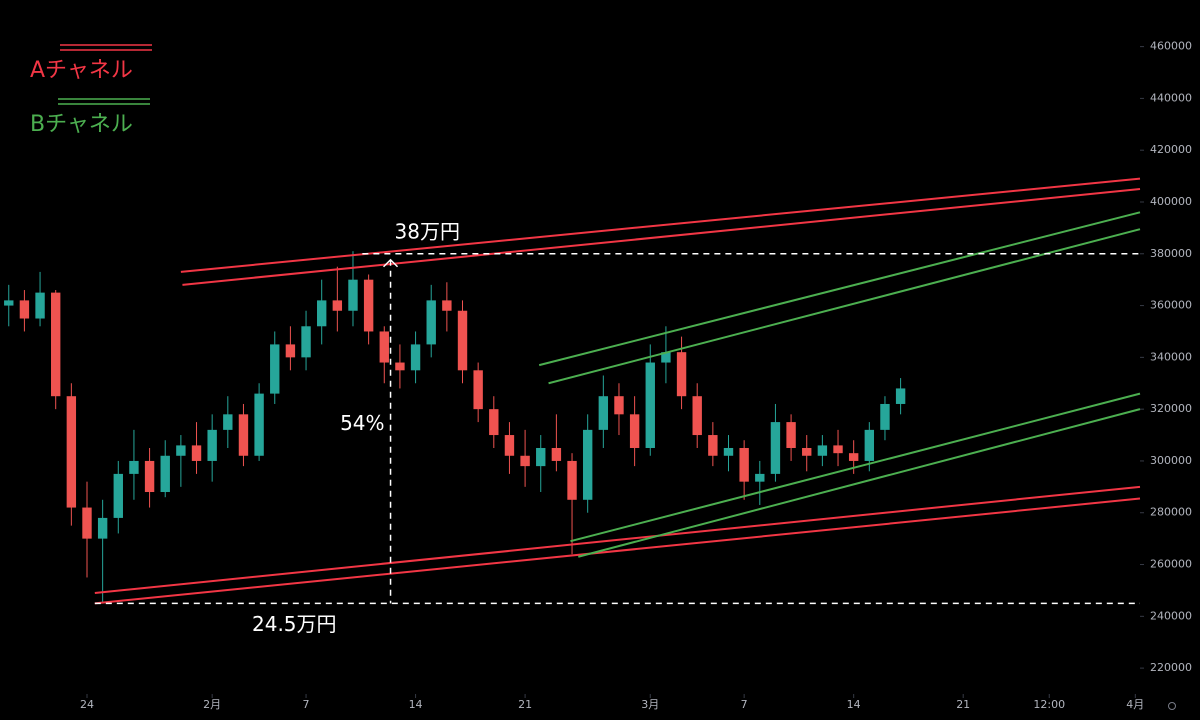 The width and height of the screenshot is (1200, 720). Describe the element at coordinates (212, 704) in the screenshot. I see `x-tick-label: 2月` at that location.